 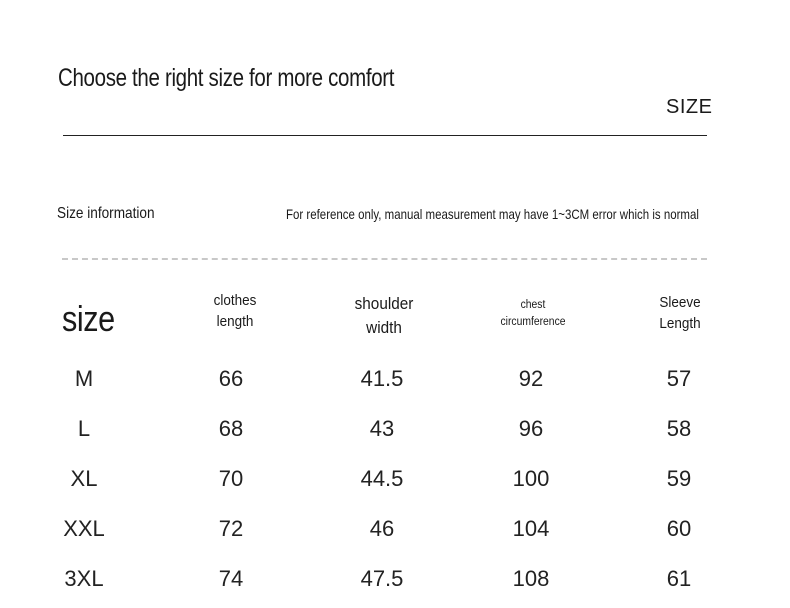 What do you see at coordinates (531, 528) in the screenshot?
I see `chest-cell: 104` at bounding box center [531, 528].